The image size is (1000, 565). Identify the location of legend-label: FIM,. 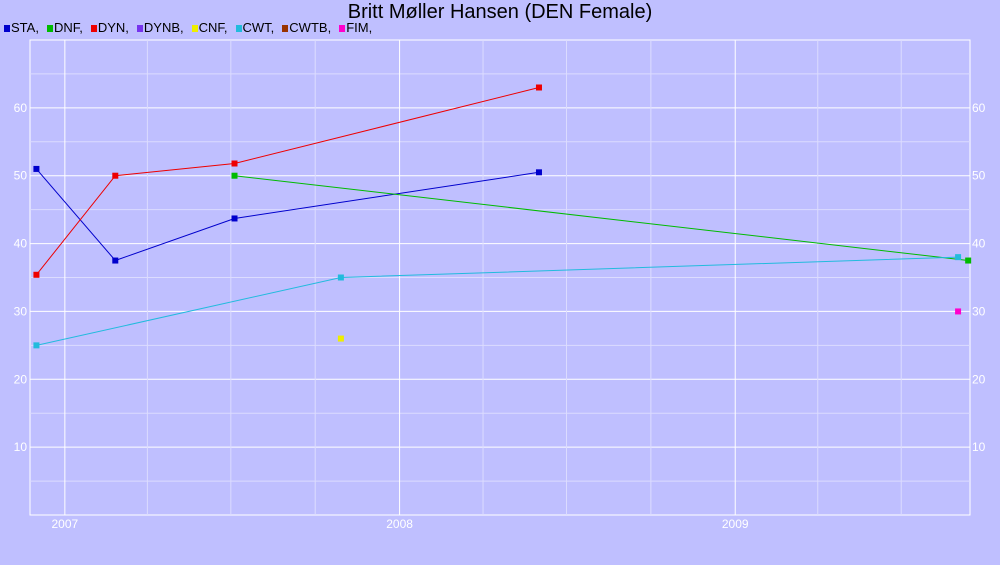
(359, 27).